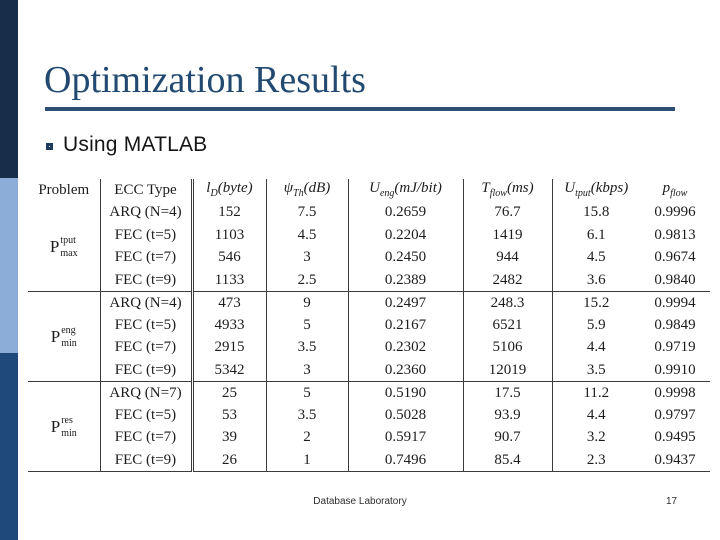  What do you see at coordinates (229, 370) in the screenshot?
I see `value-cell: 5342` at bounding box center [229, 370].